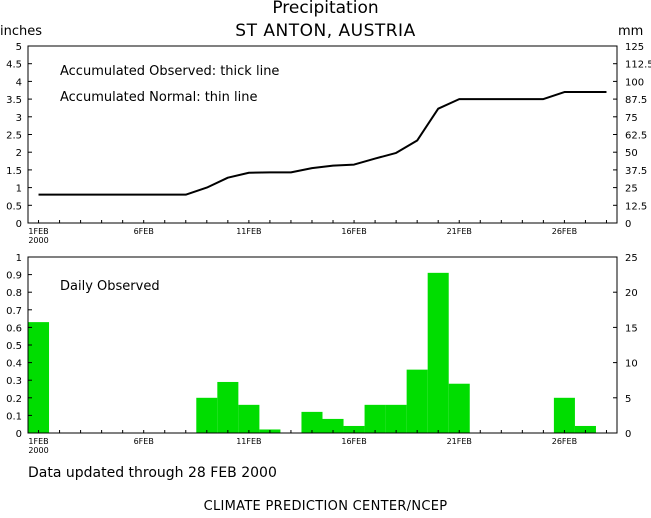 Image resolution: width=651 pixels, height=518 pixels. What do you see at coordinates (19, 47) in the screenshot?
I see `y-tick-label-inches: 5` at bounding box center [19, 47].